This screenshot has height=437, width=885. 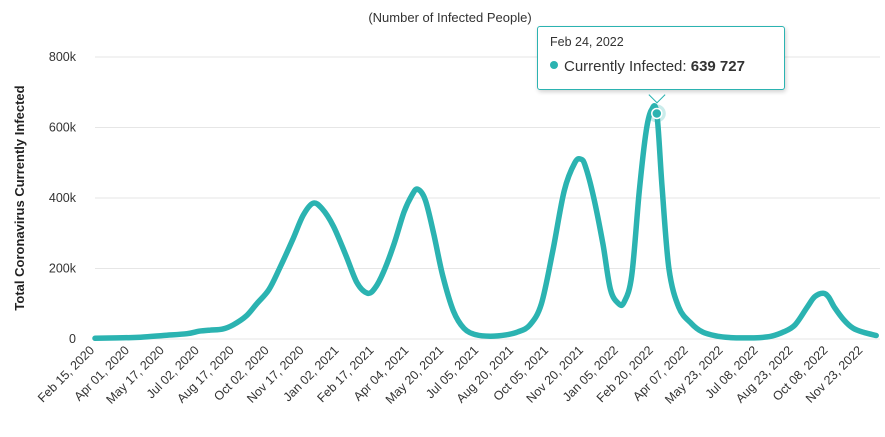 What do you see at coordinates (19, 197) in the screenshot?
I see `y-axis-title: Total Coronavirus Currently Infected` at bounding box center [19, 197].